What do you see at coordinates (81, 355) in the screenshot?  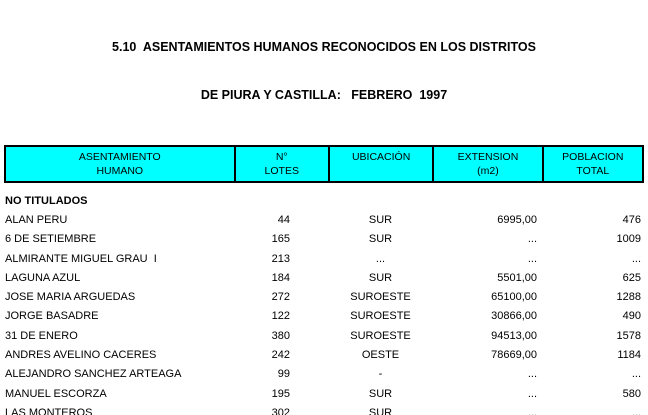 I see `cell-asentamiento: ANDRES AVELINO CACERES` at bounding box center [81, 355].